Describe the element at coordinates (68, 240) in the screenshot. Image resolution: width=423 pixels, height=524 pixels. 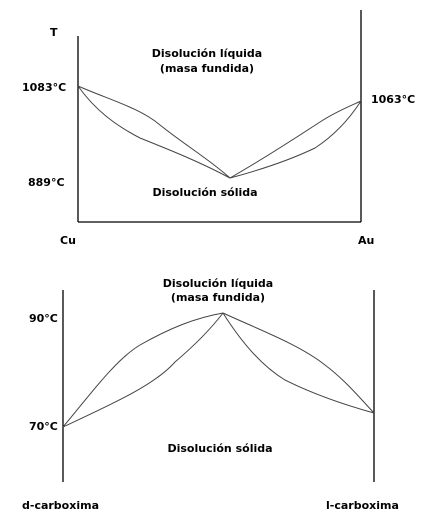
I see `left-component-label: Cu` at that location.